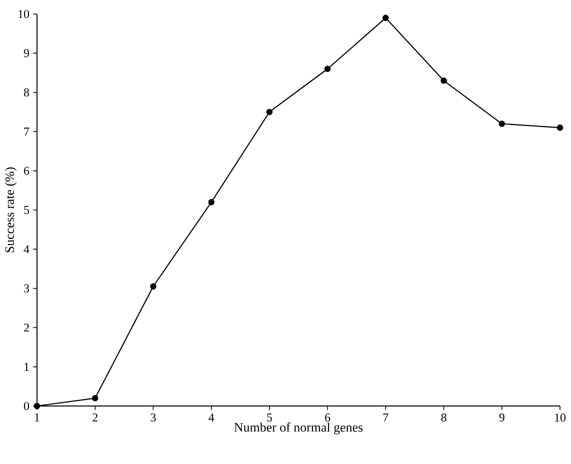 This screenshot has height=464, width=571. What do you see at coordinates (37, 418) in the screenshot?
I see `x-tick-label: 1` at bounding box center [37, 418].